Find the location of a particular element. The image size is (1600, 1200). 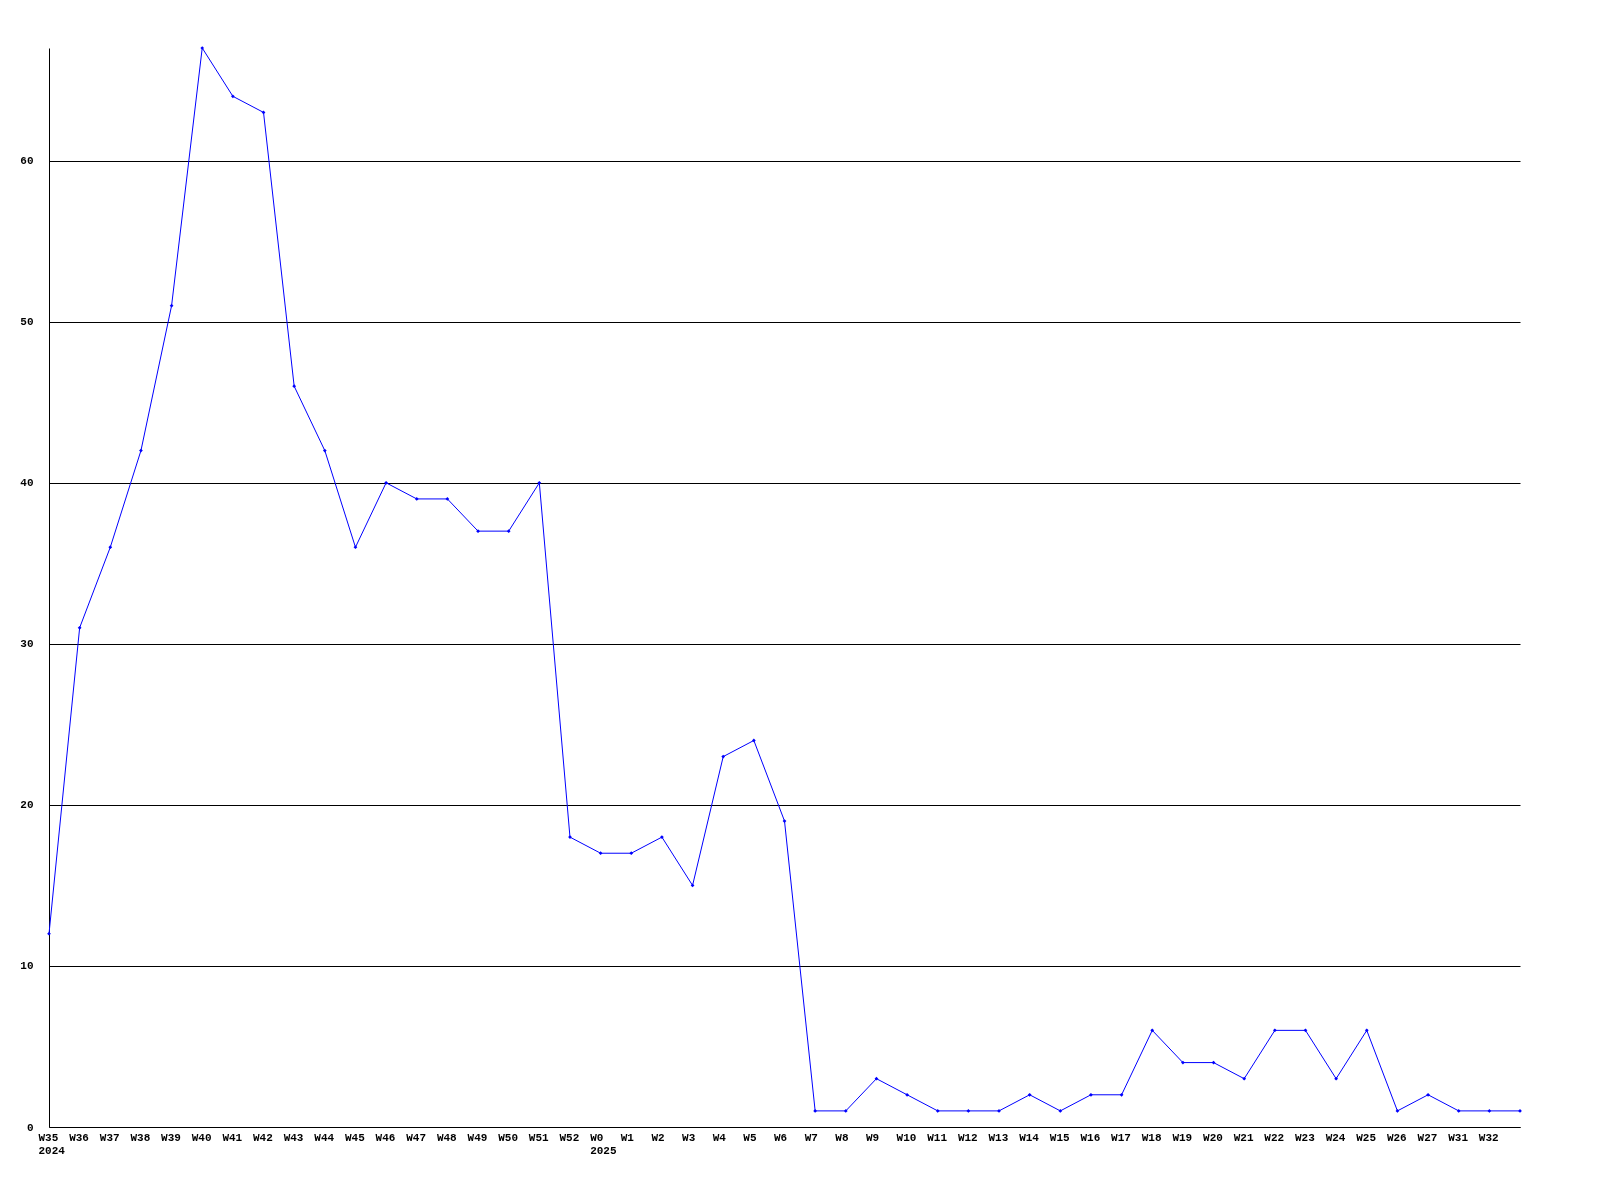

x-tick-label: W35 2024 is located at coordinates (52, 1144).